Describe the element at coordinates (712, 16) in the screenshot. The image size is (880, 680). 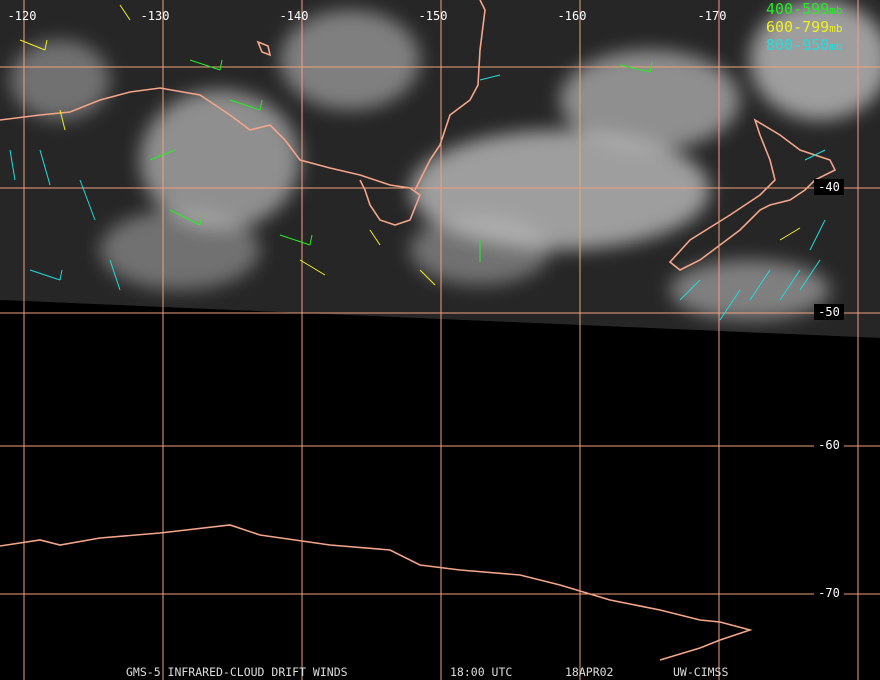
I see `longitude-label: -170` at that location.